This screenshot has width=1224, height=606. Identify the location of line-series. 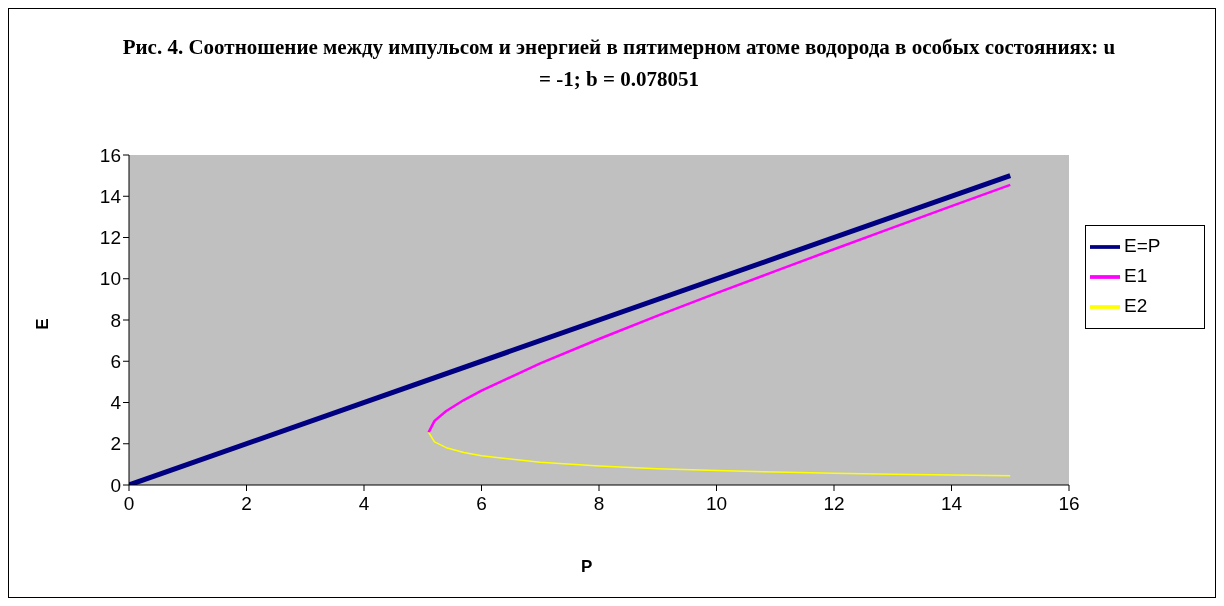
(719, 454).